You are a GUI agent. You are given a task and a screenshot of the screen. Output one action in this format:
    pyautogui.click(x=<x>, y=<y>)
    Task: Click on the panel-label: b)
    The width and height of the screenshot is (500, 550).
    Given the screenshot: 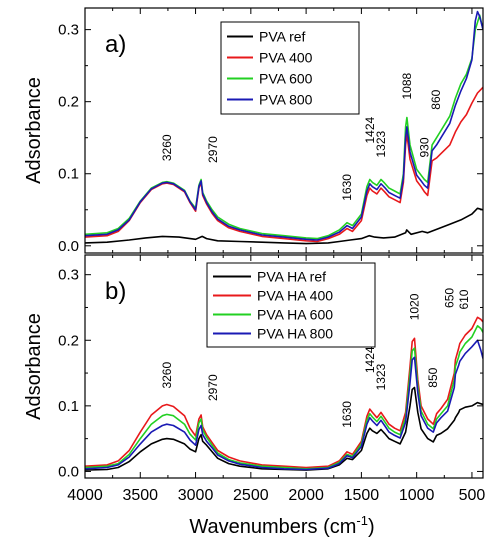 What is the action you would take?
    pyautogui.click(x=115, y=291)
    